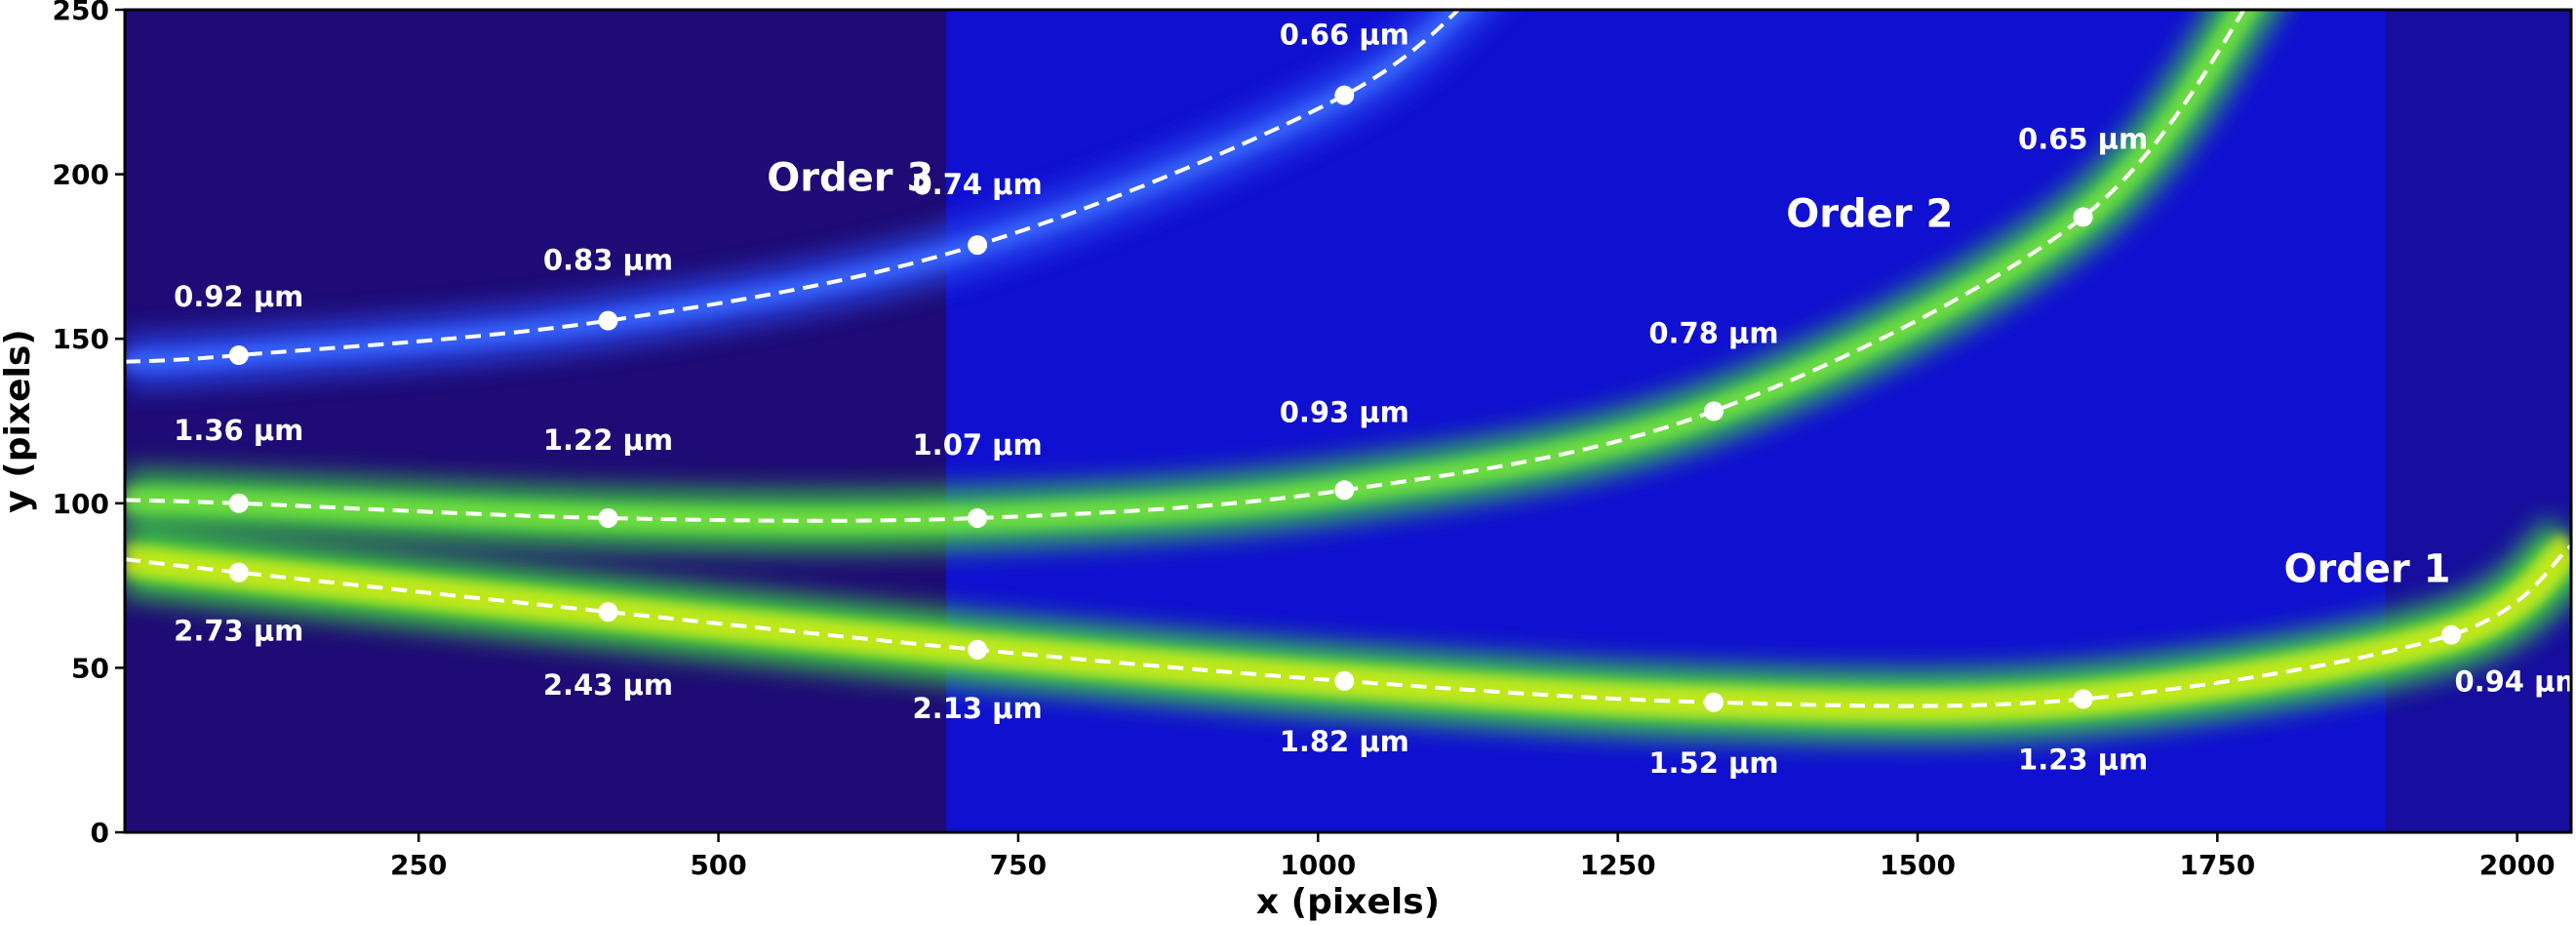 This screenshot has width=2576, height=925. What do you see at coordinates (1869, 214) in the screenshot?
I see `order-2-label: Order 2` at bounding box center [1869, 214].